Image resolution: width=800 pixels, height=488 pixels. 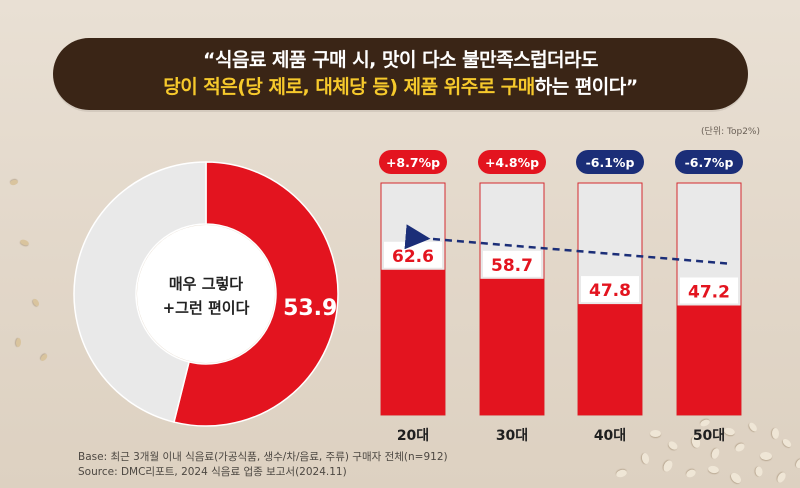 I want to click on donut-slice-rest, so click(x=140, y=292).